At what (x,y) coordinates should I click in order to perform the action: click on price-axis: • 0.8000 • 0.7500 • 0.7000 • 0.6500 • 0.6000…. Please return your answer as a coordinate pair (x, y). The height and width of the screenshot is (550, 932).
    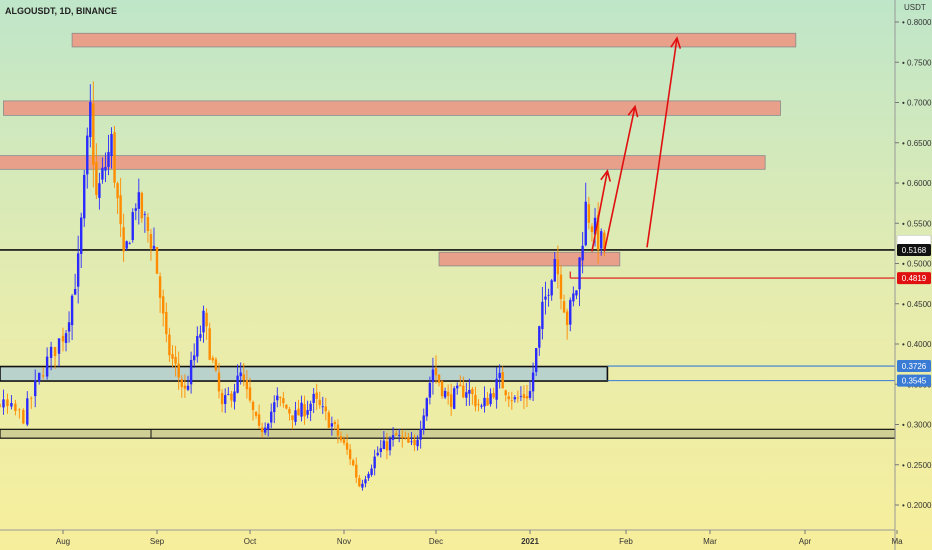
    Looking at the image, I should click on (913, 264).